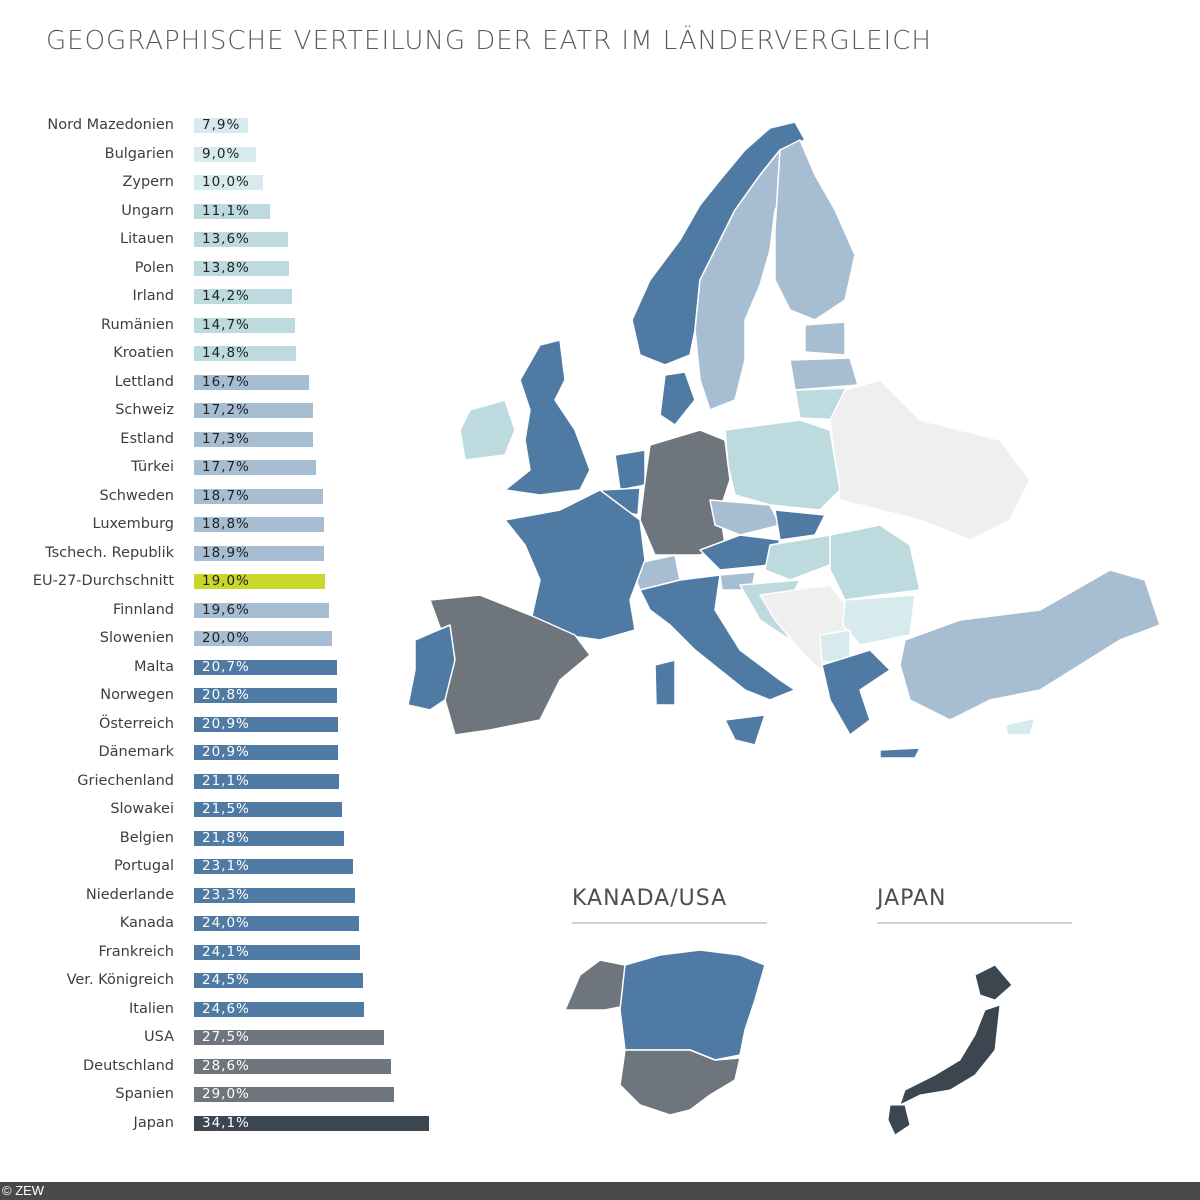 The width and height of the screenshot is (1200, 1200). Describe the element at coordinates (650, 898) in the screenshot. I see `inset-title-kanada-usa: KANADA/USA` at that location.